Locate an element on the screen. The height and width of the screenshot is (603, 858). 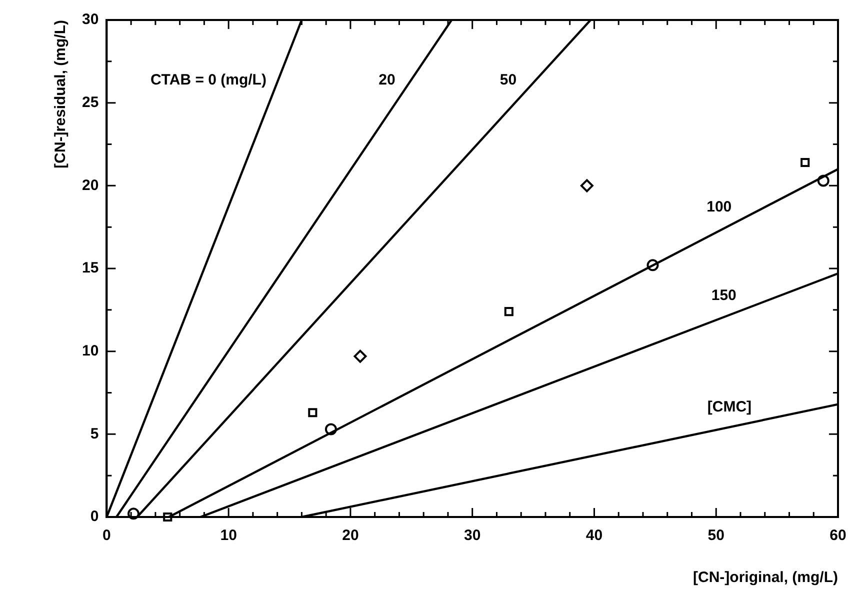
y-tick-label: 0 is located at coordinates (94, 517).